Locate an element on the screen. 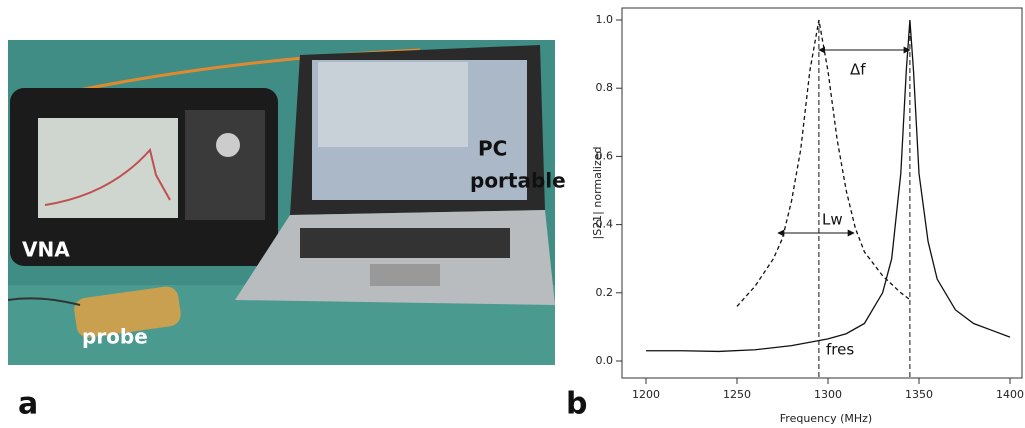  x-tick-label: 1250 is located at coordinates (737, 394).